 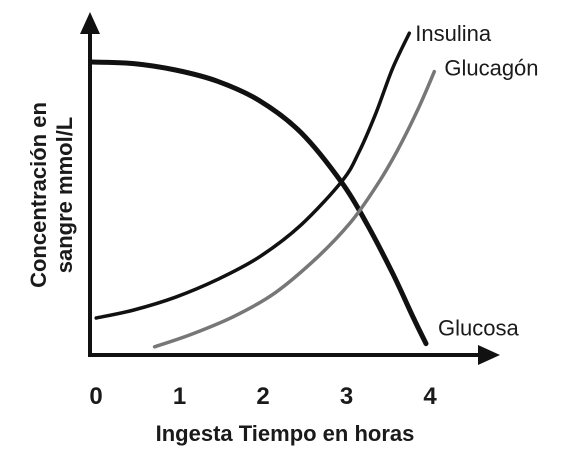 I want to click on x-tick-label-4: 4, so click(x=430, y=396).